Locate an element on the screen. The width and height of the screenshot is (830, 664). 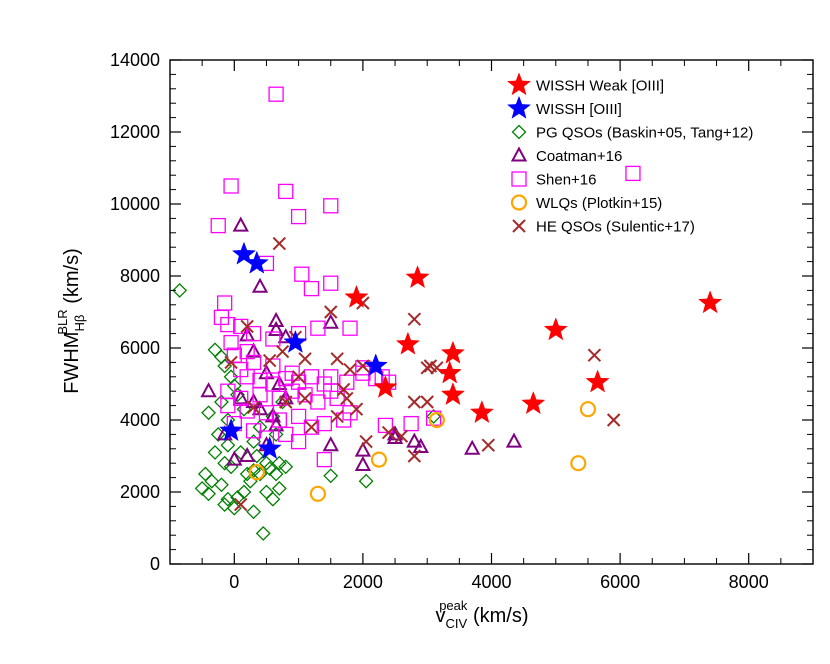
y-axis-label-sup: BLR is located at coordinates (62, 321).